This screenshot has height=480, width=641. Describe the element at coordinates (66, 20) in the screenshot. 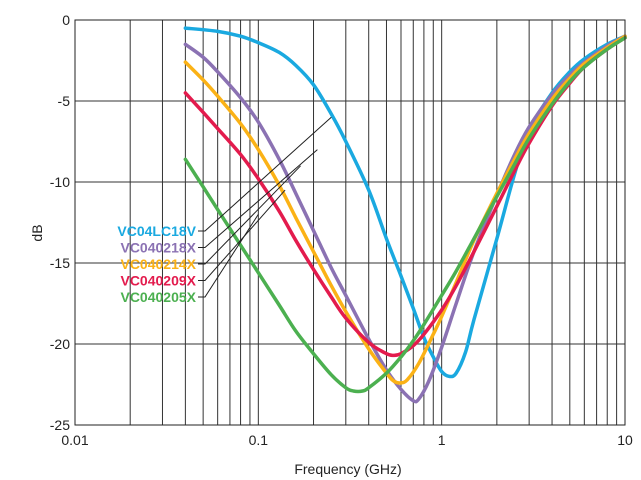

I see `y-tick-label: 0` at that location.